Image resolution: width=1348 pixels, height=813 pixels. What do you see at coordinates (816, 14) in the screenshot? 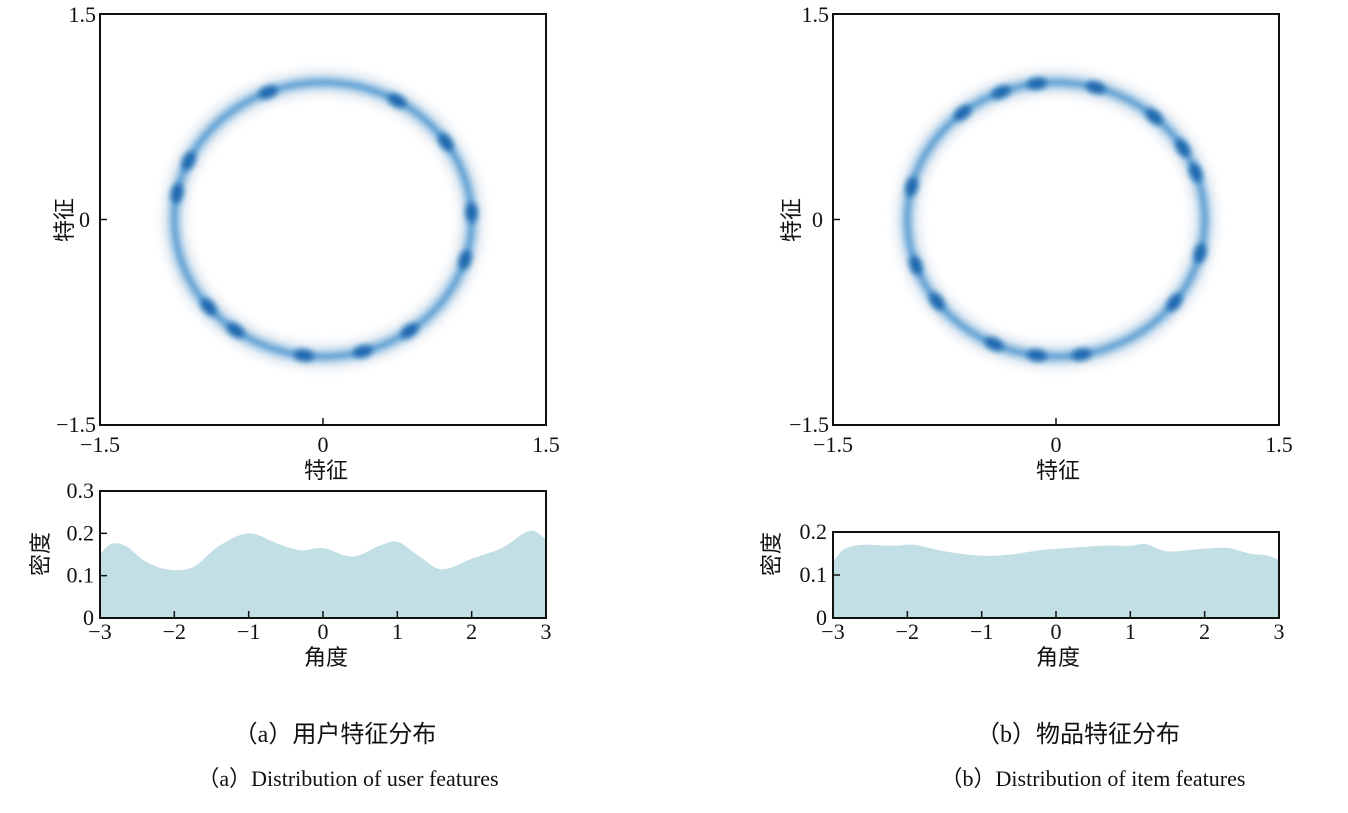
I see `ring-b-ytick-top: 1.5` at bounding box center [816, 14].